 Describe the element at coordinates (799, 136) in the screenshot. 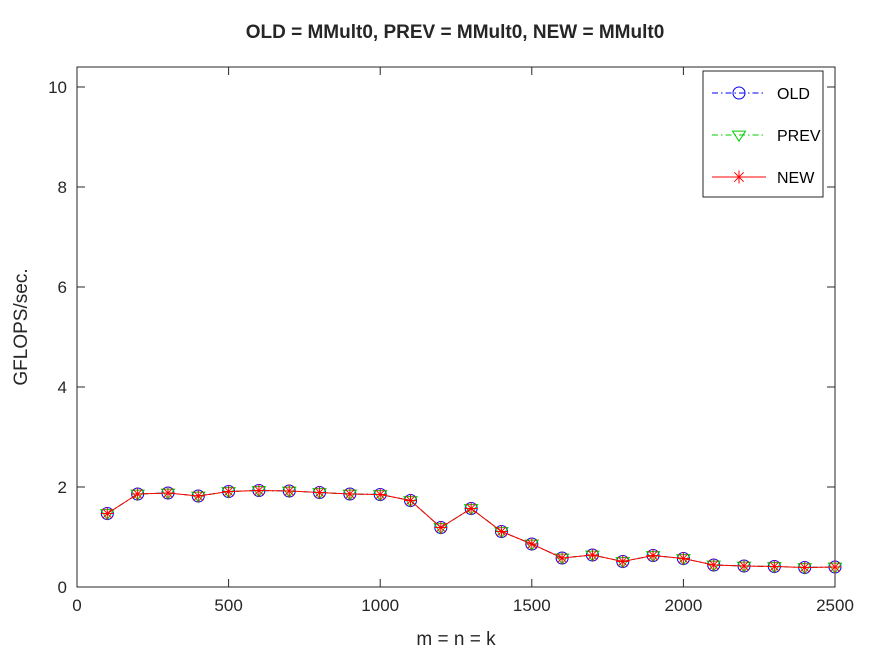

I see `legend-label-prev: PREV` at that location.